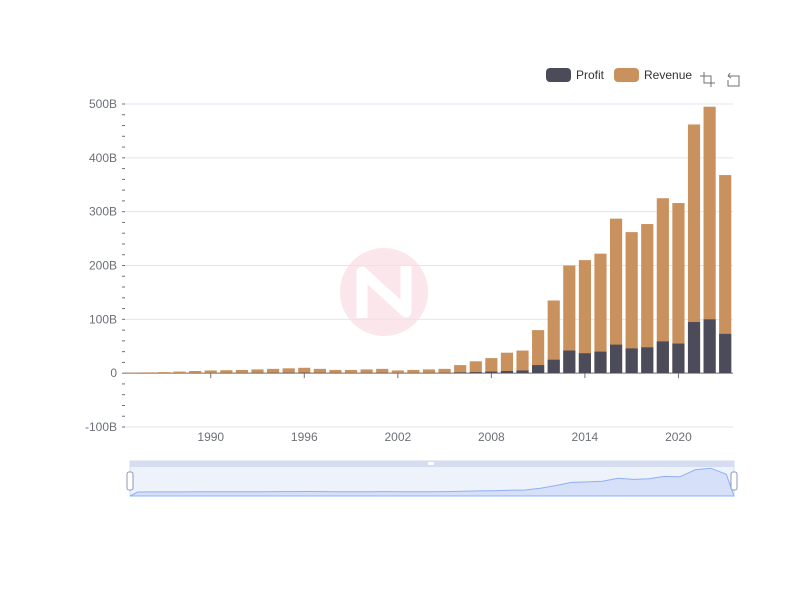 The width and height of the screenshot is (800, 600). Describe the element at coordinates (103, 319) in the screenshot. I see `y-tick-label: 100B` at that location.